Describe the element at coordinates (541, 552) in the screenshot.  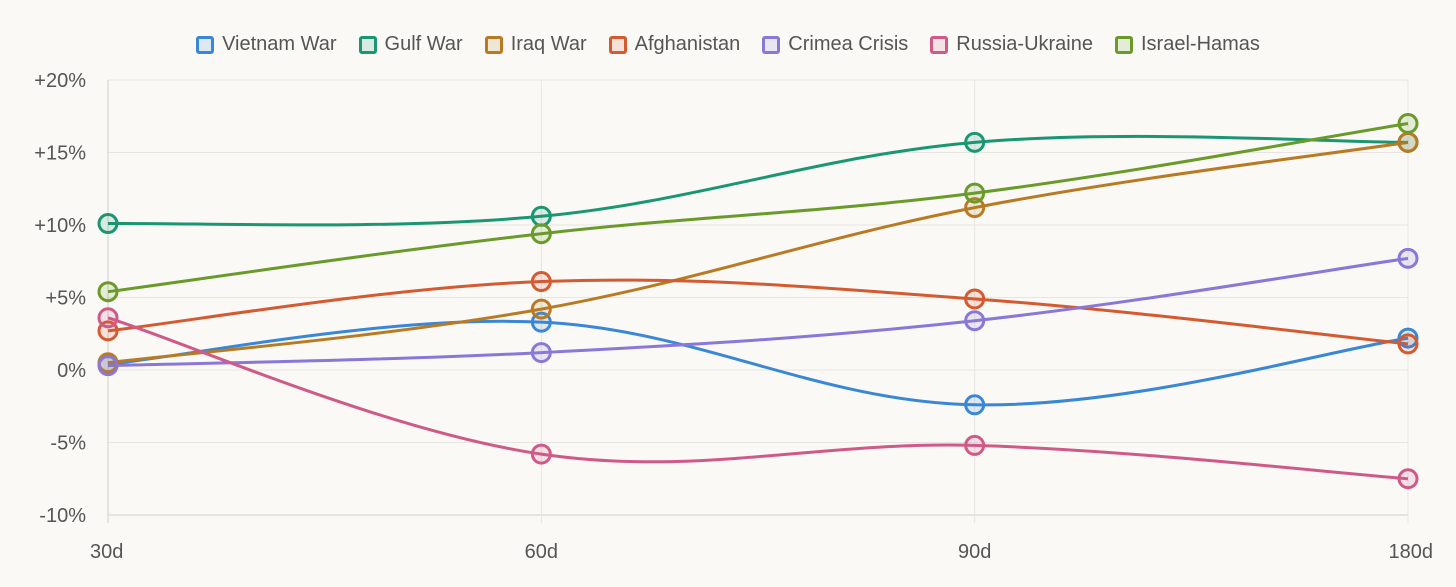
I see `x-tick-label: 60d` at that location.